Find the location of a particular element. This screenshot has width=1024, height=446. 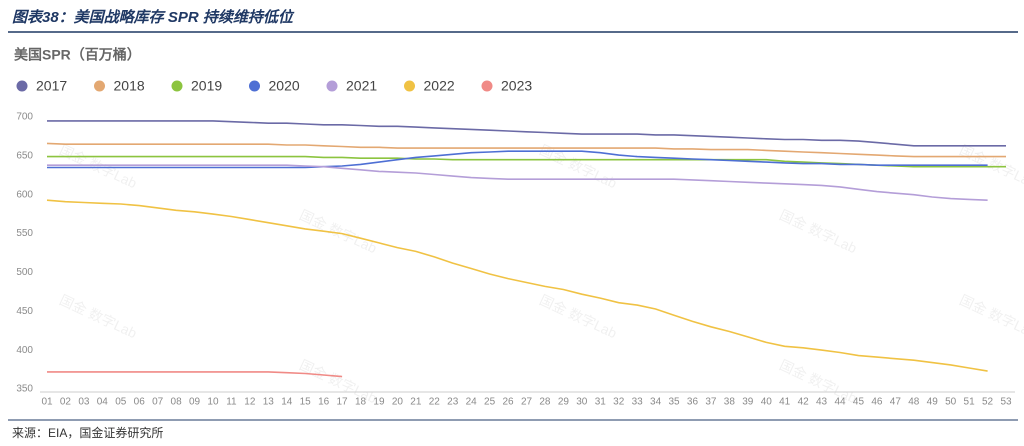

x-tick-label: 45 is located at coordinates (859, 402).